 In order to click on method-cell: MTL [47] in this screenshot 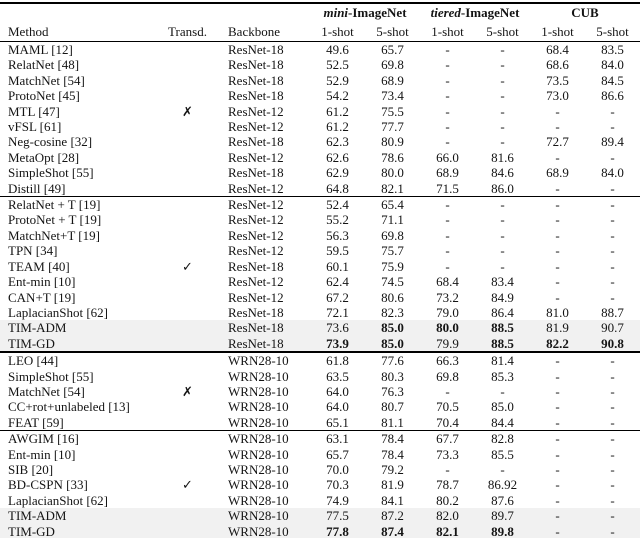, I will do `click(34, 111)`.